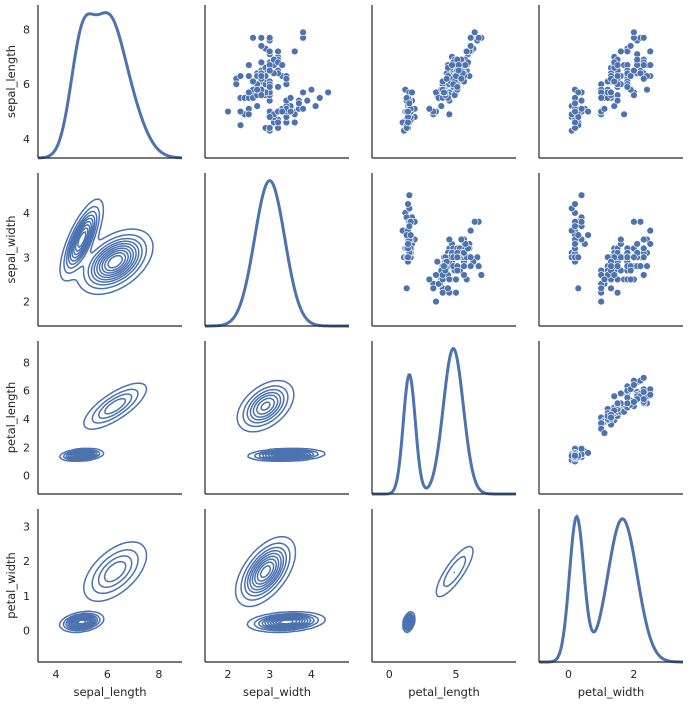 This screenshot has height=704, width=691. I want to click on panel-sepal_width-vs-petal_length, so click(443, 250).